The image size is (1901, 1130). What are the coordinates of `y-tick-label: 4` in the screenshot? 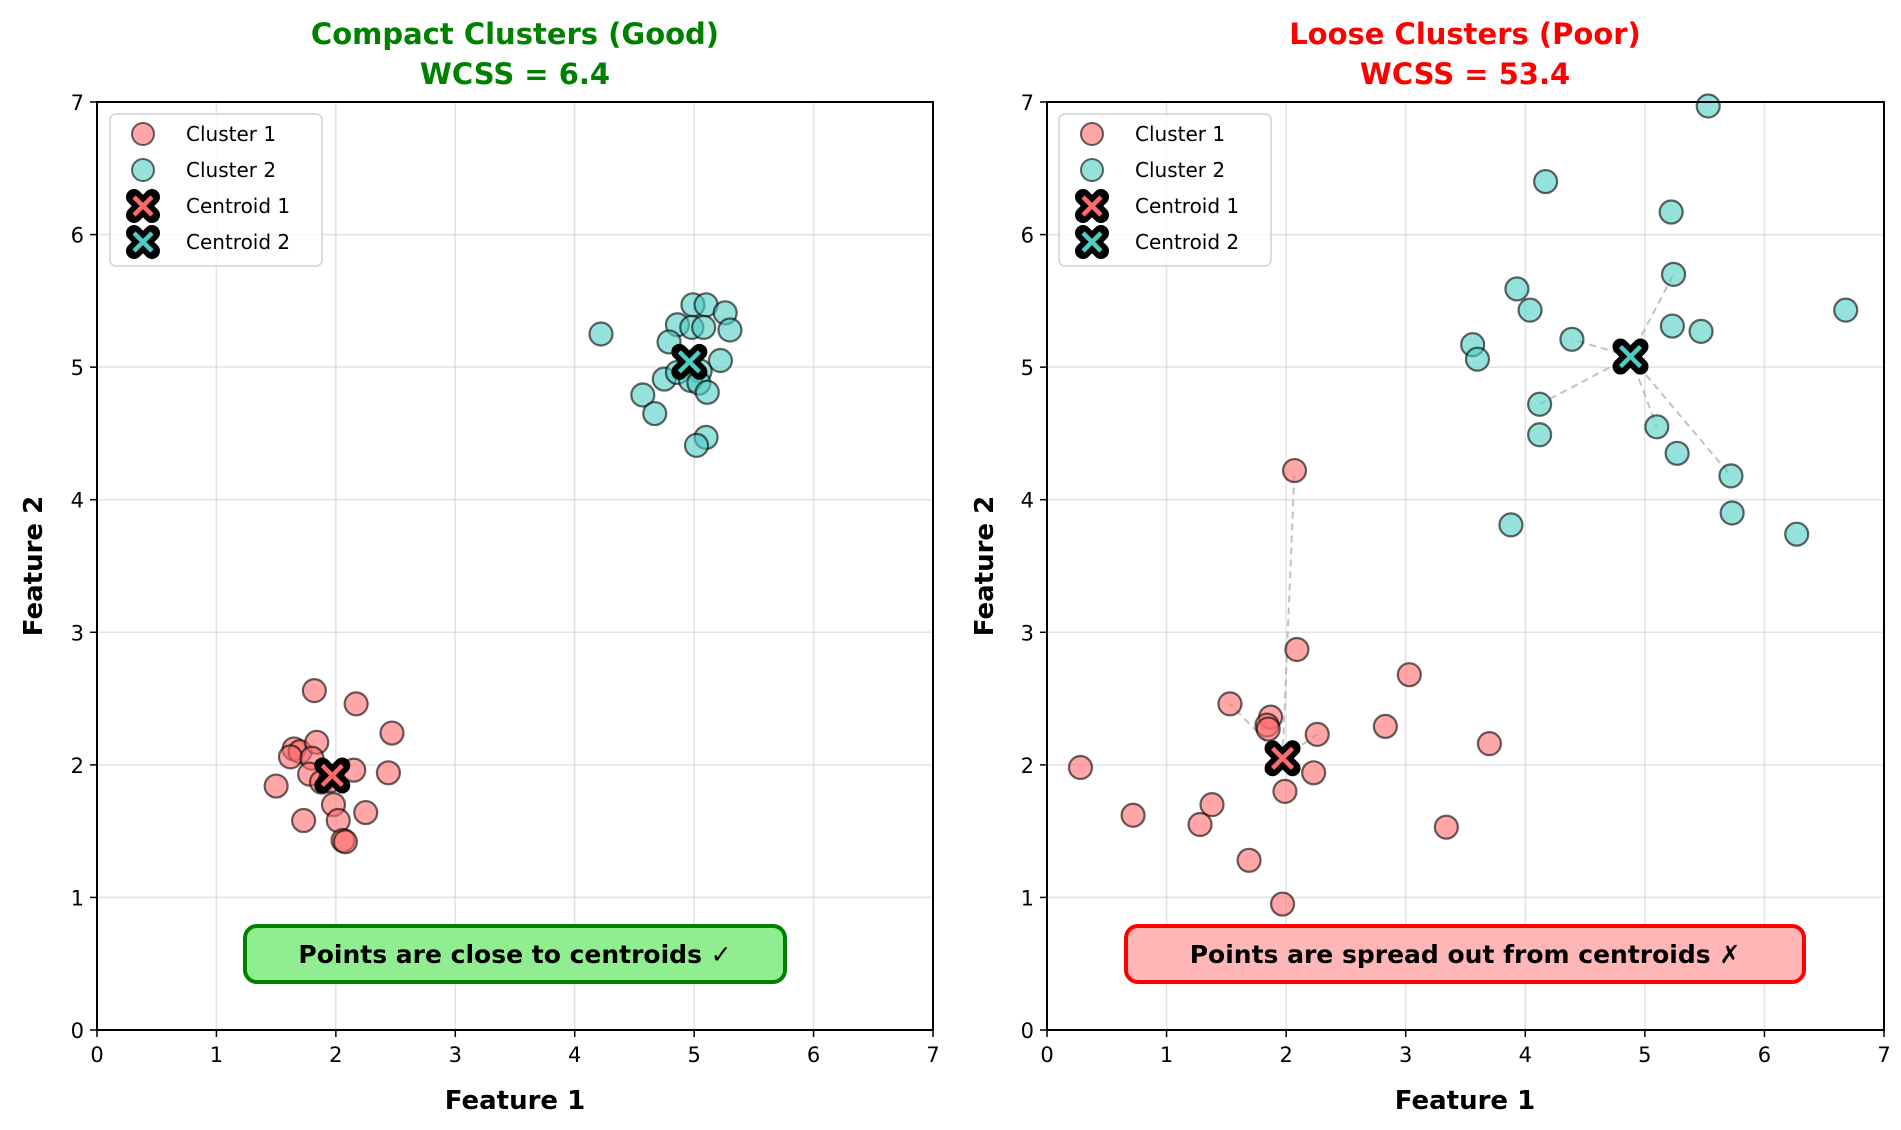 It's located at (77, 501).